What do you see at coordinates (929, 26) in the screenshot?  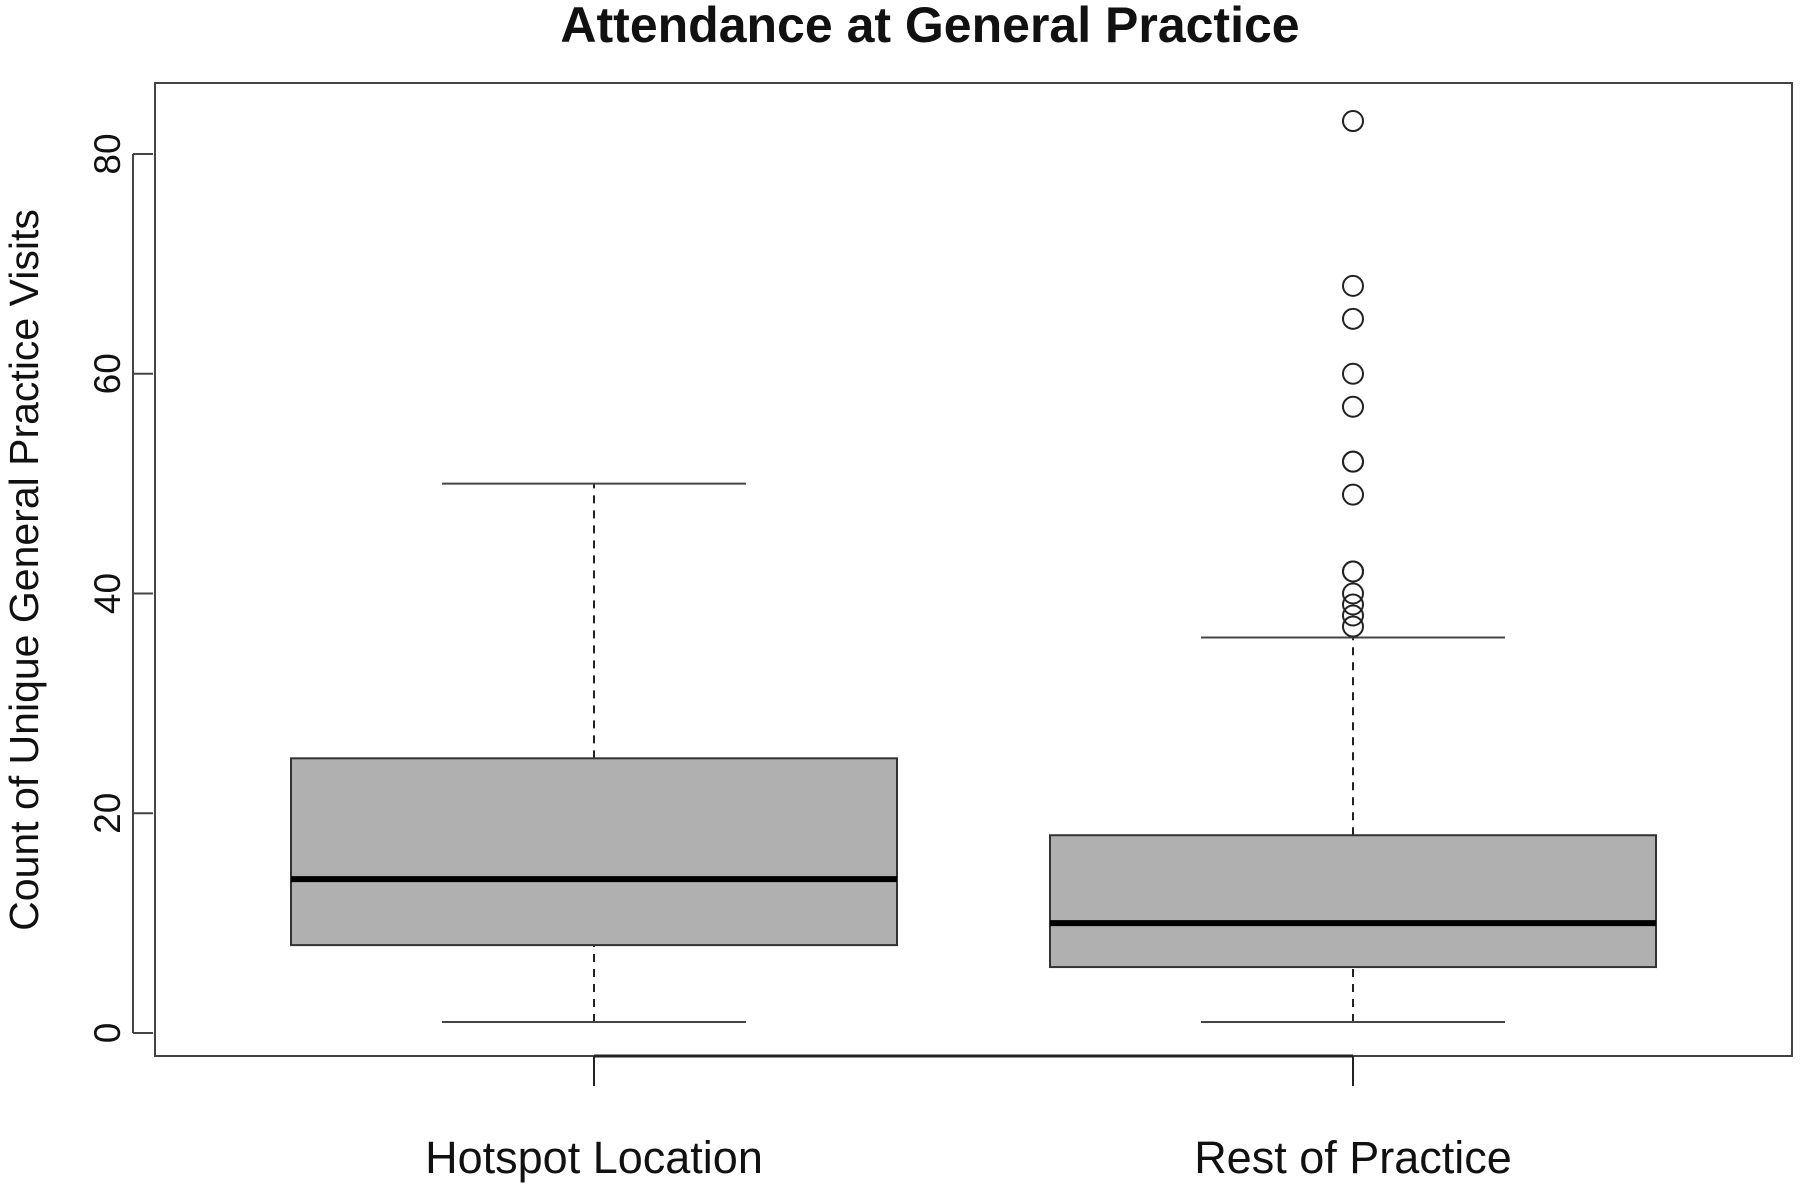 I see `chart-title: Attendance at General Practice` at bounding box center [929, 26].